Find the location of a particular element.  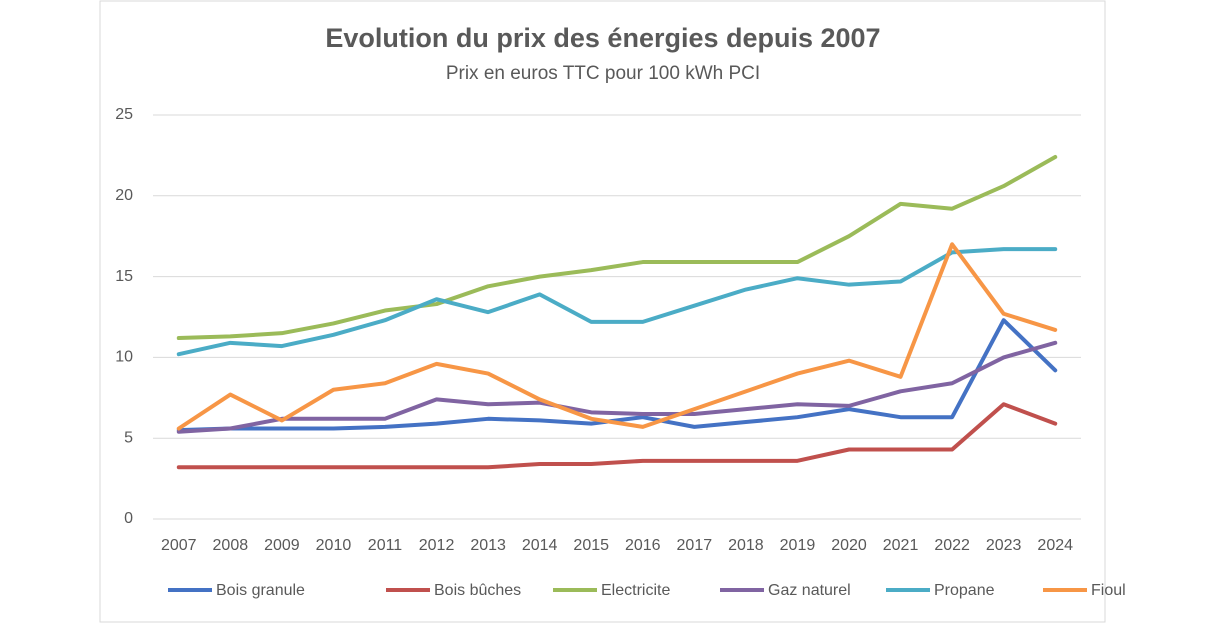

x-tick-label: 2011 is located at coordinates (385, 545).